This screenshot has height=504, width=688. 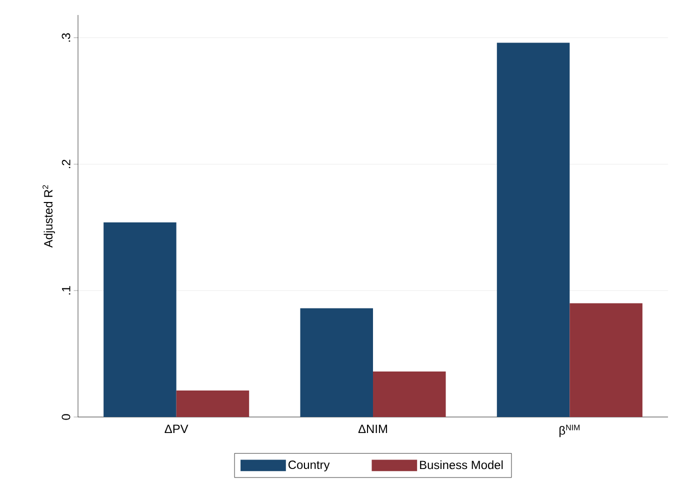 What do you see at coordinates (309, 466) in the screenshot?
I see `legend-label: Country` at bounding box center [309, 466].